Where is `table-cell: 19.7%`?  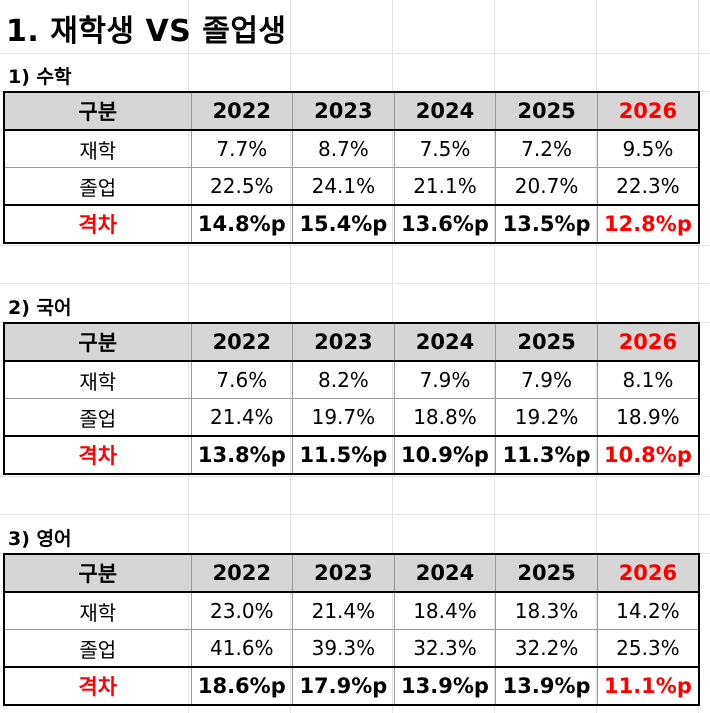 table-cell: 19.7% is located at coordinates (343, 417).